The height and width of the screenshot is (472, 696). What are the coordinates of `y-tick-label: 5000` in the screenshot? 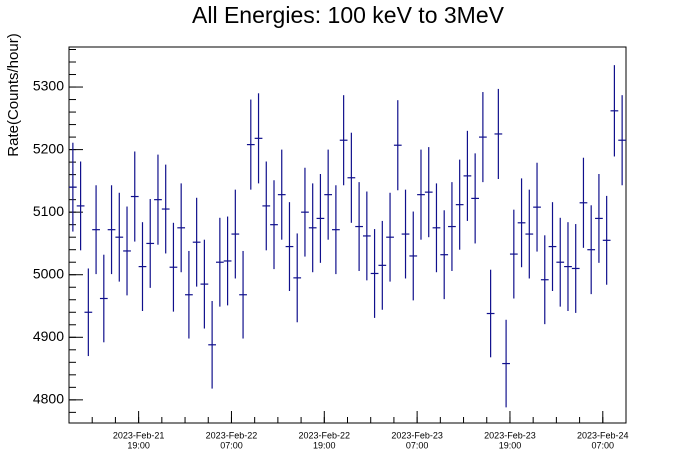 It's located at (48, 273).